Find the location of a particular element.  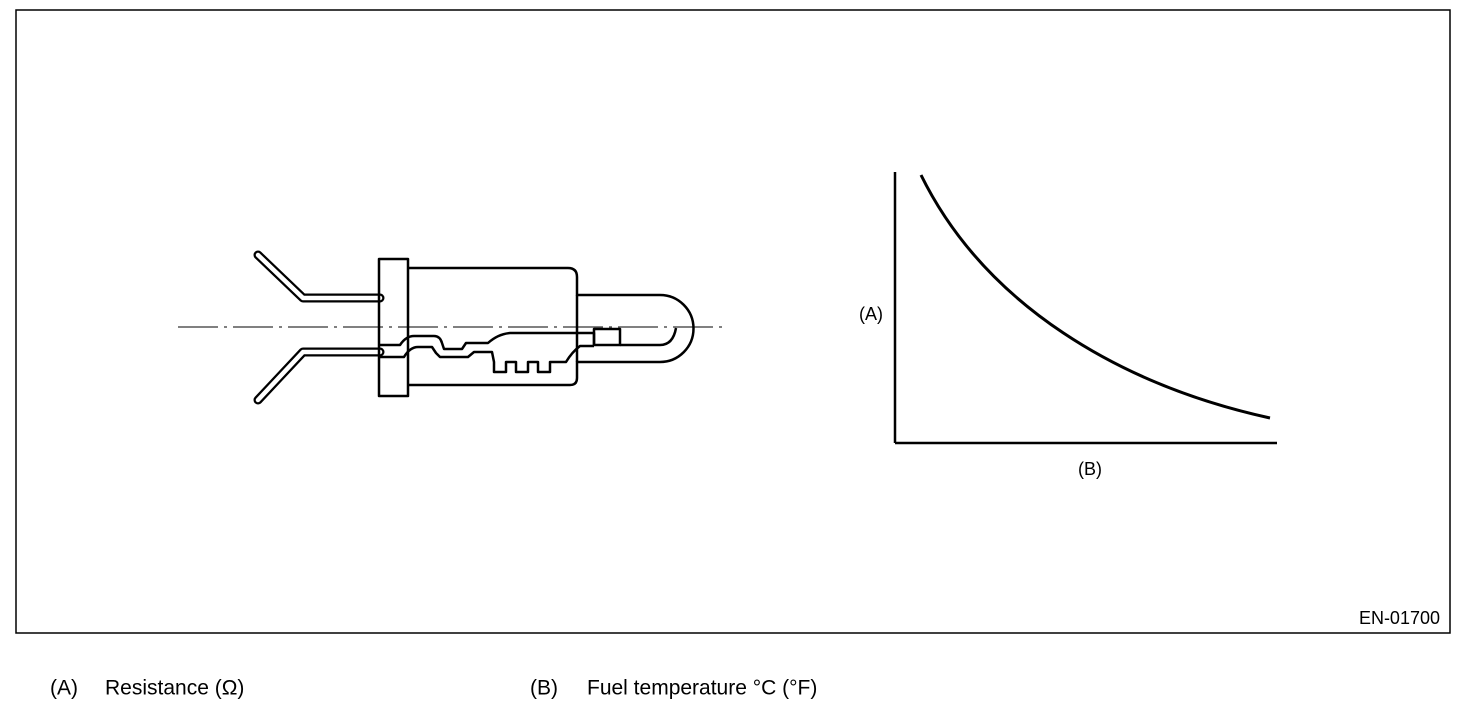

characteristic-graph is located at coordinates (1085, 308).